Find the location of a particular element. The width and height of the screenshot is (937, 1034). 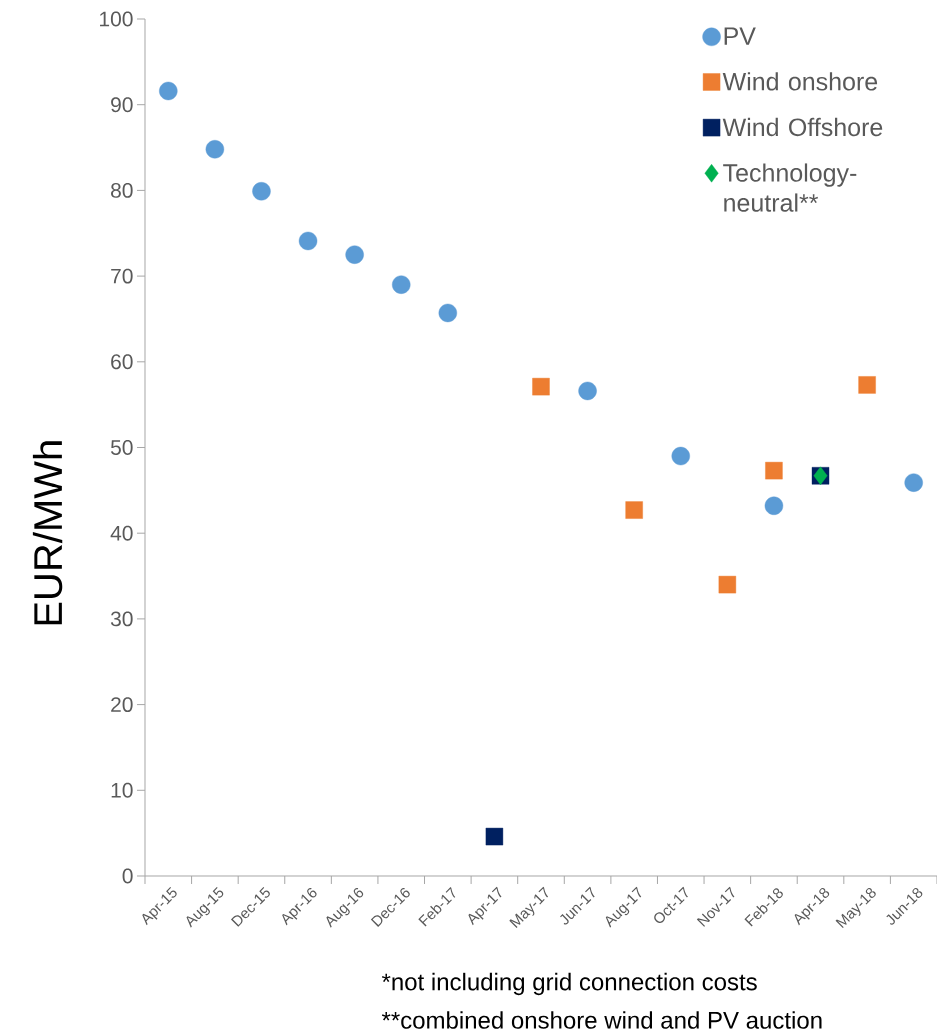

y-tick-label: 60 is located at coordinates (121, 362).